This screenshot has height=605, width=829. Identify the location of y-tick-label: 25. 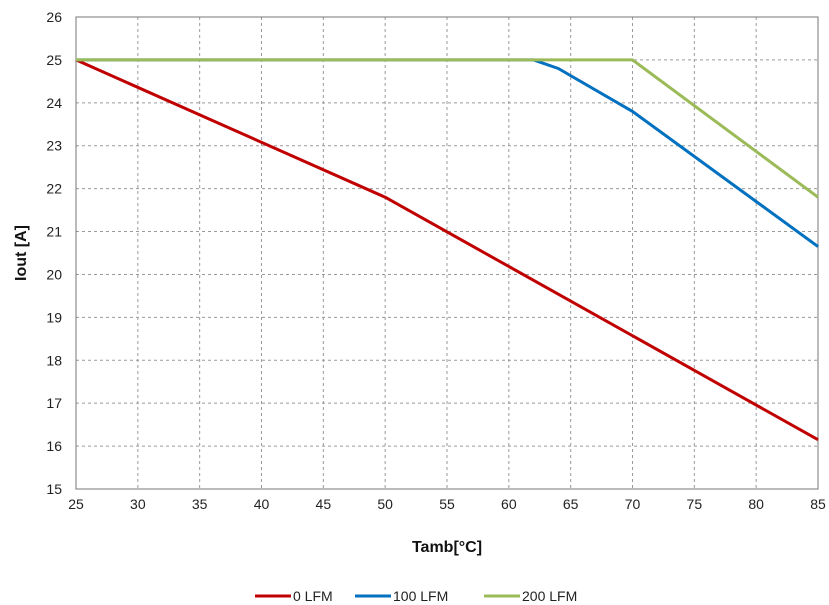
(54, 60).